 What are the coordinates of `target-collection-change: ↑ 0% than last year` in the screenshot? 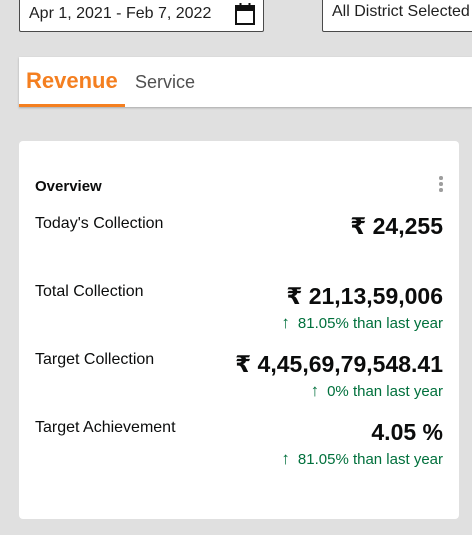 It's located at (377, 391).